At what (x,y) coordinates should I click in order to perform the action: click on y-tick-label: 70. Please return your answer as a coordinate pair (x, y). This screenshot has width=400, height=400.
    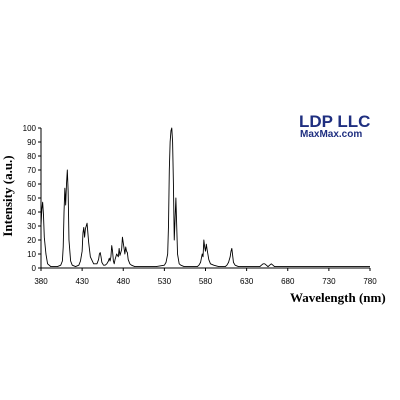
    Looking at the image, I should click on (31, 170).